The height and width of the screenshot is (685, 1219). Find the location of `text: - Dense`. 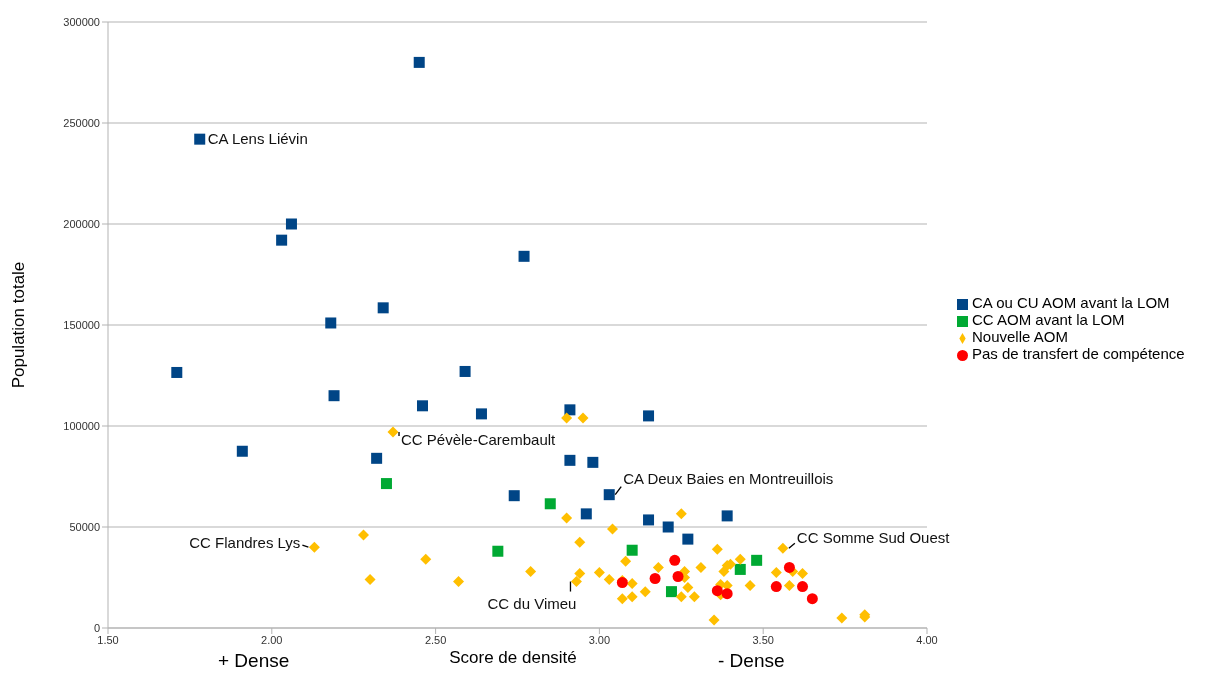

text: - Dense is located at coordinates (751, 661).